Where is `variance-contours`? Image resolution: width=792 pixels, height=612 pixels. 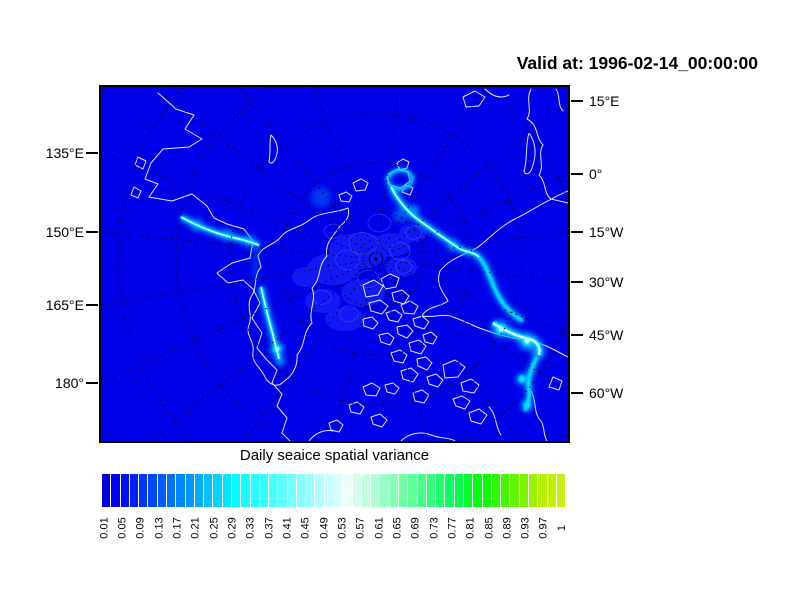 variance-contours is located at coordinates (368, 267).